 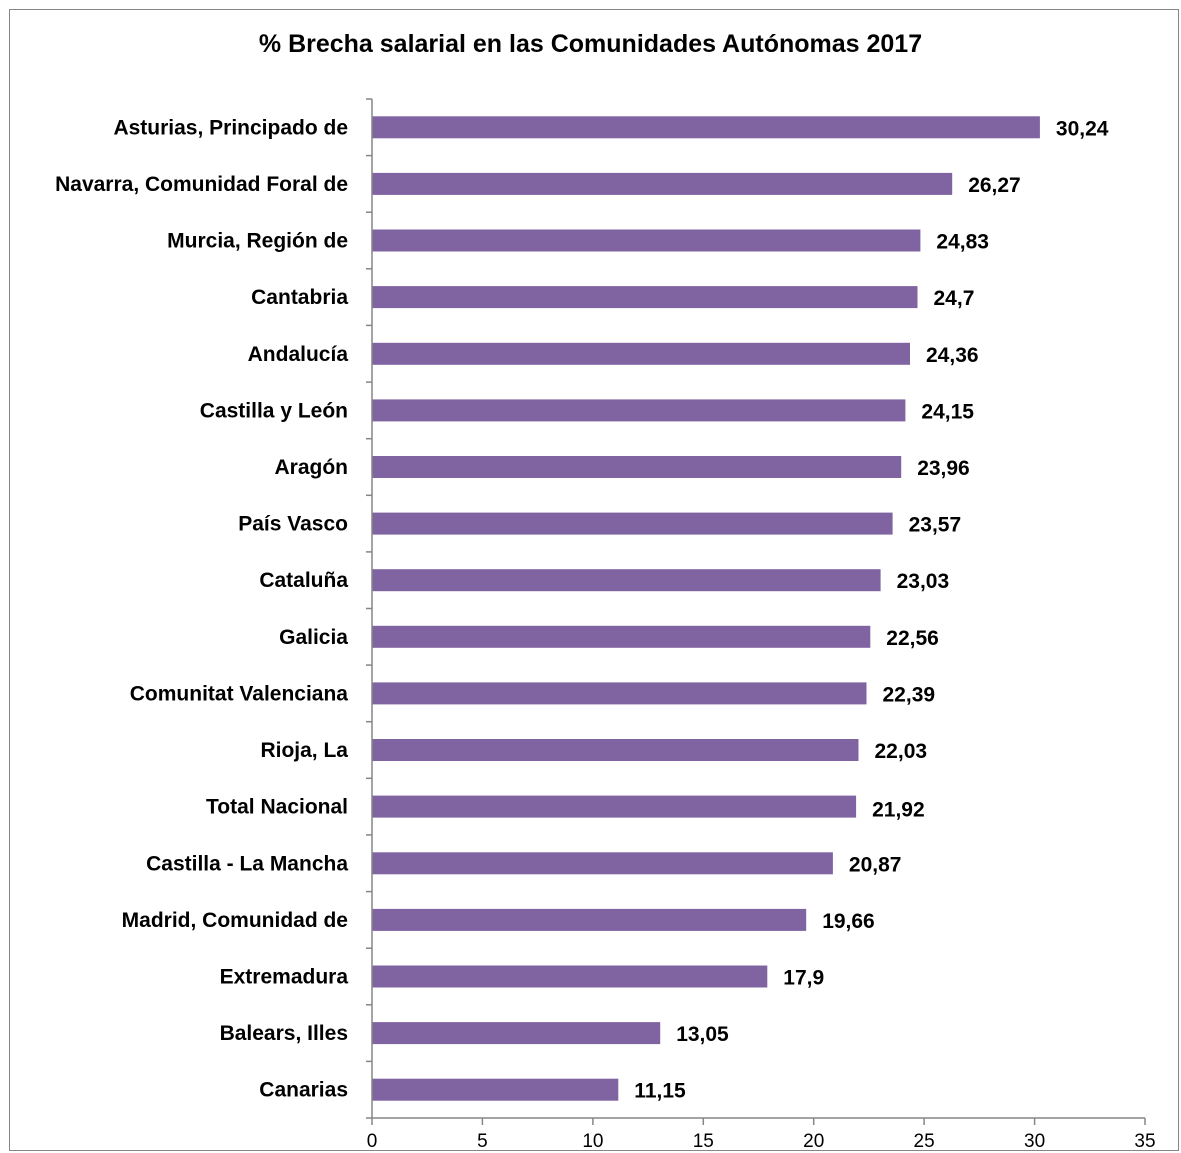 I want to click on data-label: 23,96, so click(x=943, y=468).